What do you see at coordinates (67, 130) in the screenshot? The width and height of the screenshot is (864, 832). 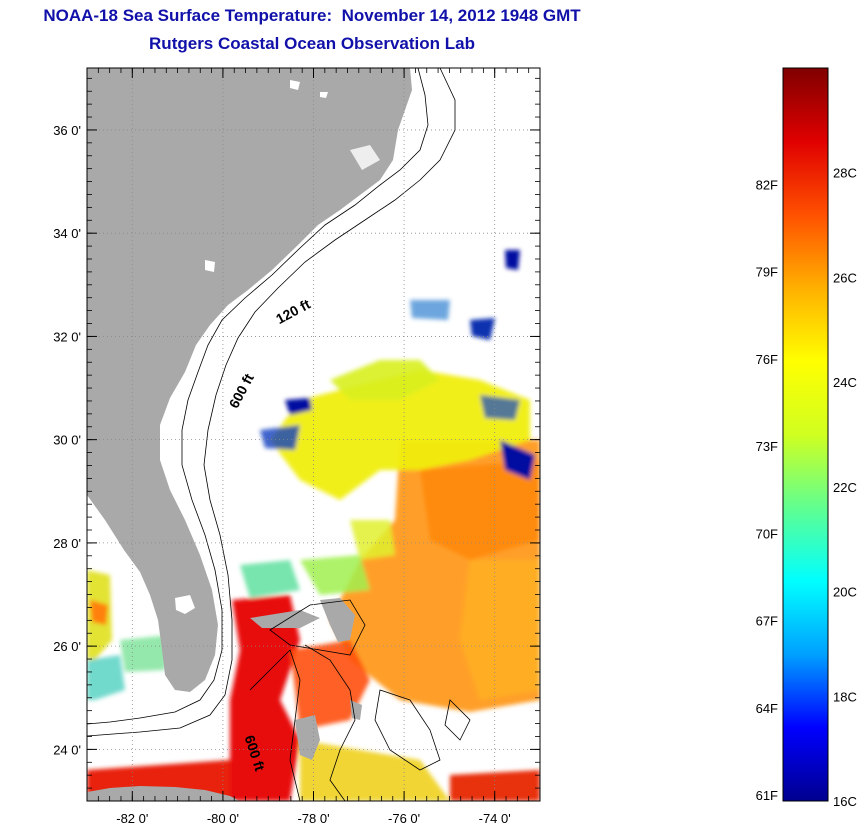 I see `lat-tick-label: 36 0'` at bounding box center [67, 130].